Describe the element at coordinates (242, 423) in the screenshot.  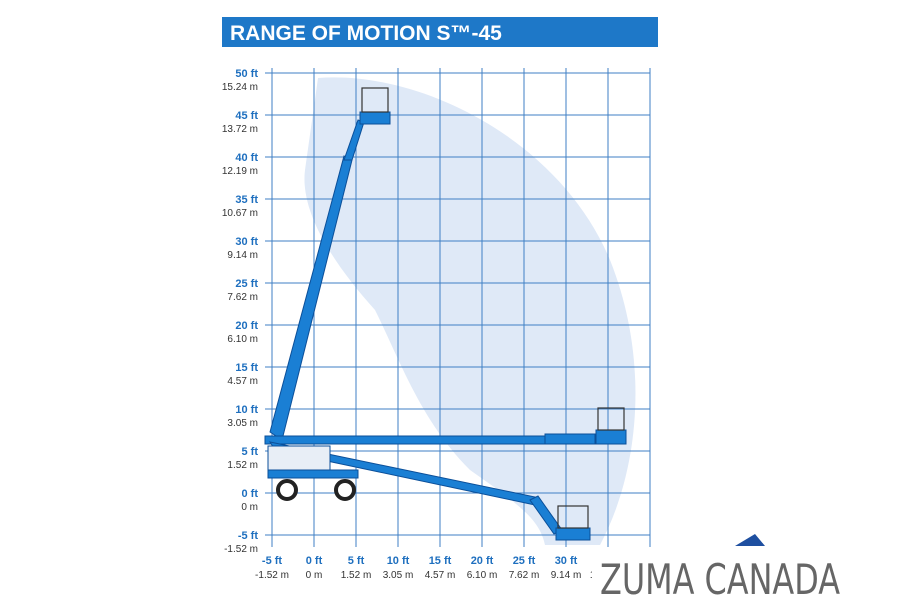
I see `y-tick-m: 3.05 m` at that location.